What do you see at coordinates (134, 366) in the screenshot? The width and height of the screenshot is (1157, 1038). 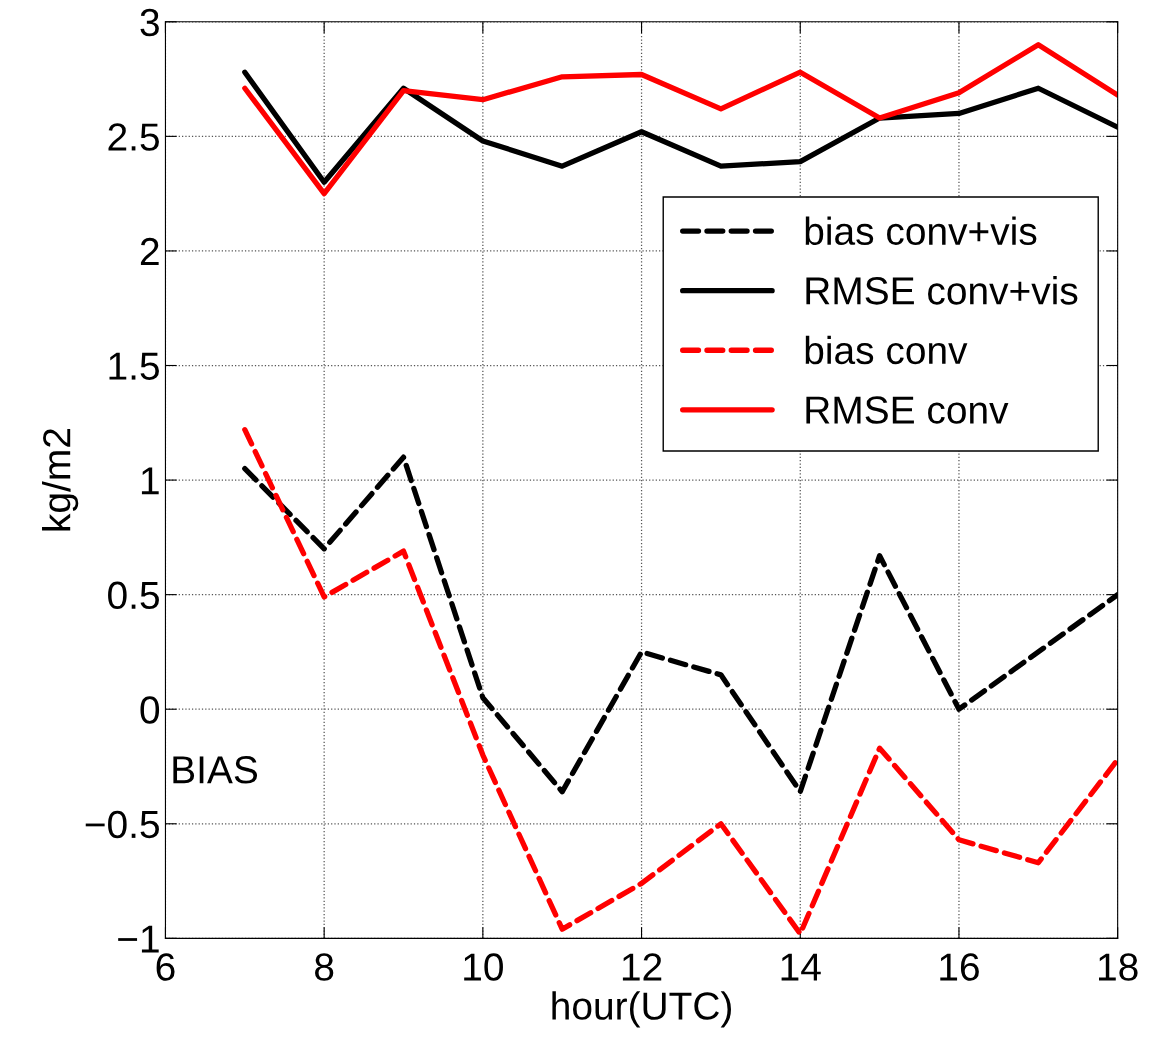 I see `y-tick-label: 1.5` at bounding box center [134, 366].